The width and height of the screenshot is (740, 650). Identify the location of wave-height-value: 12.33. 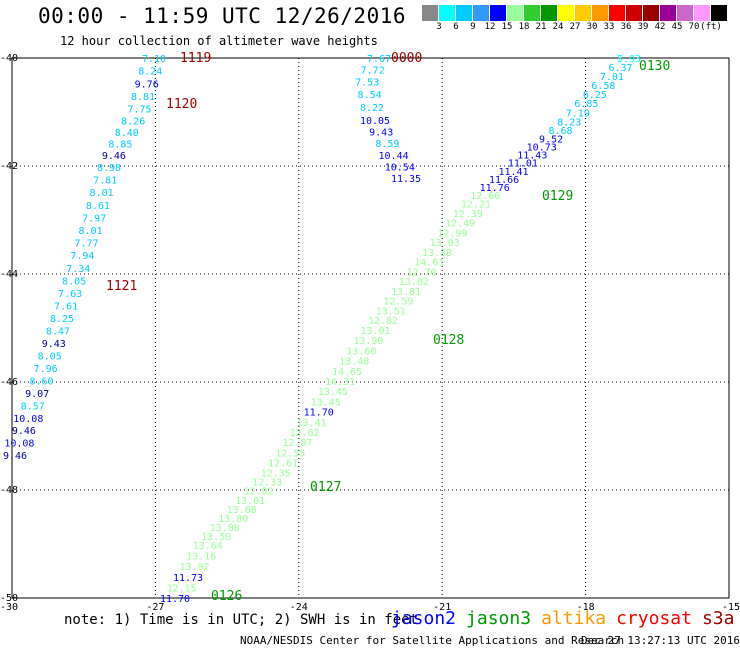
(267, 483).